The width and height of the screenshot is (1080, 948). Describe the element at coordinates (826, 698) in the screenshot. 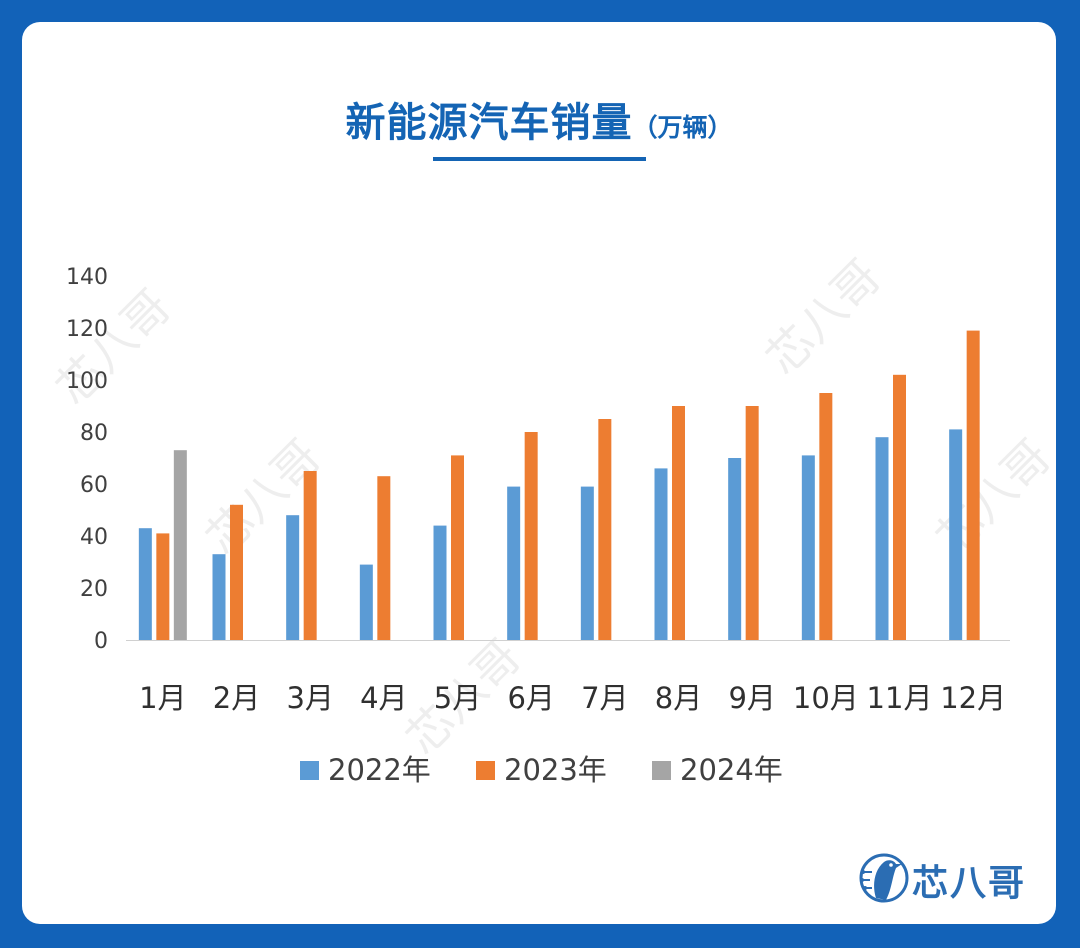

I see `x-tick-label: 10月` at that location.